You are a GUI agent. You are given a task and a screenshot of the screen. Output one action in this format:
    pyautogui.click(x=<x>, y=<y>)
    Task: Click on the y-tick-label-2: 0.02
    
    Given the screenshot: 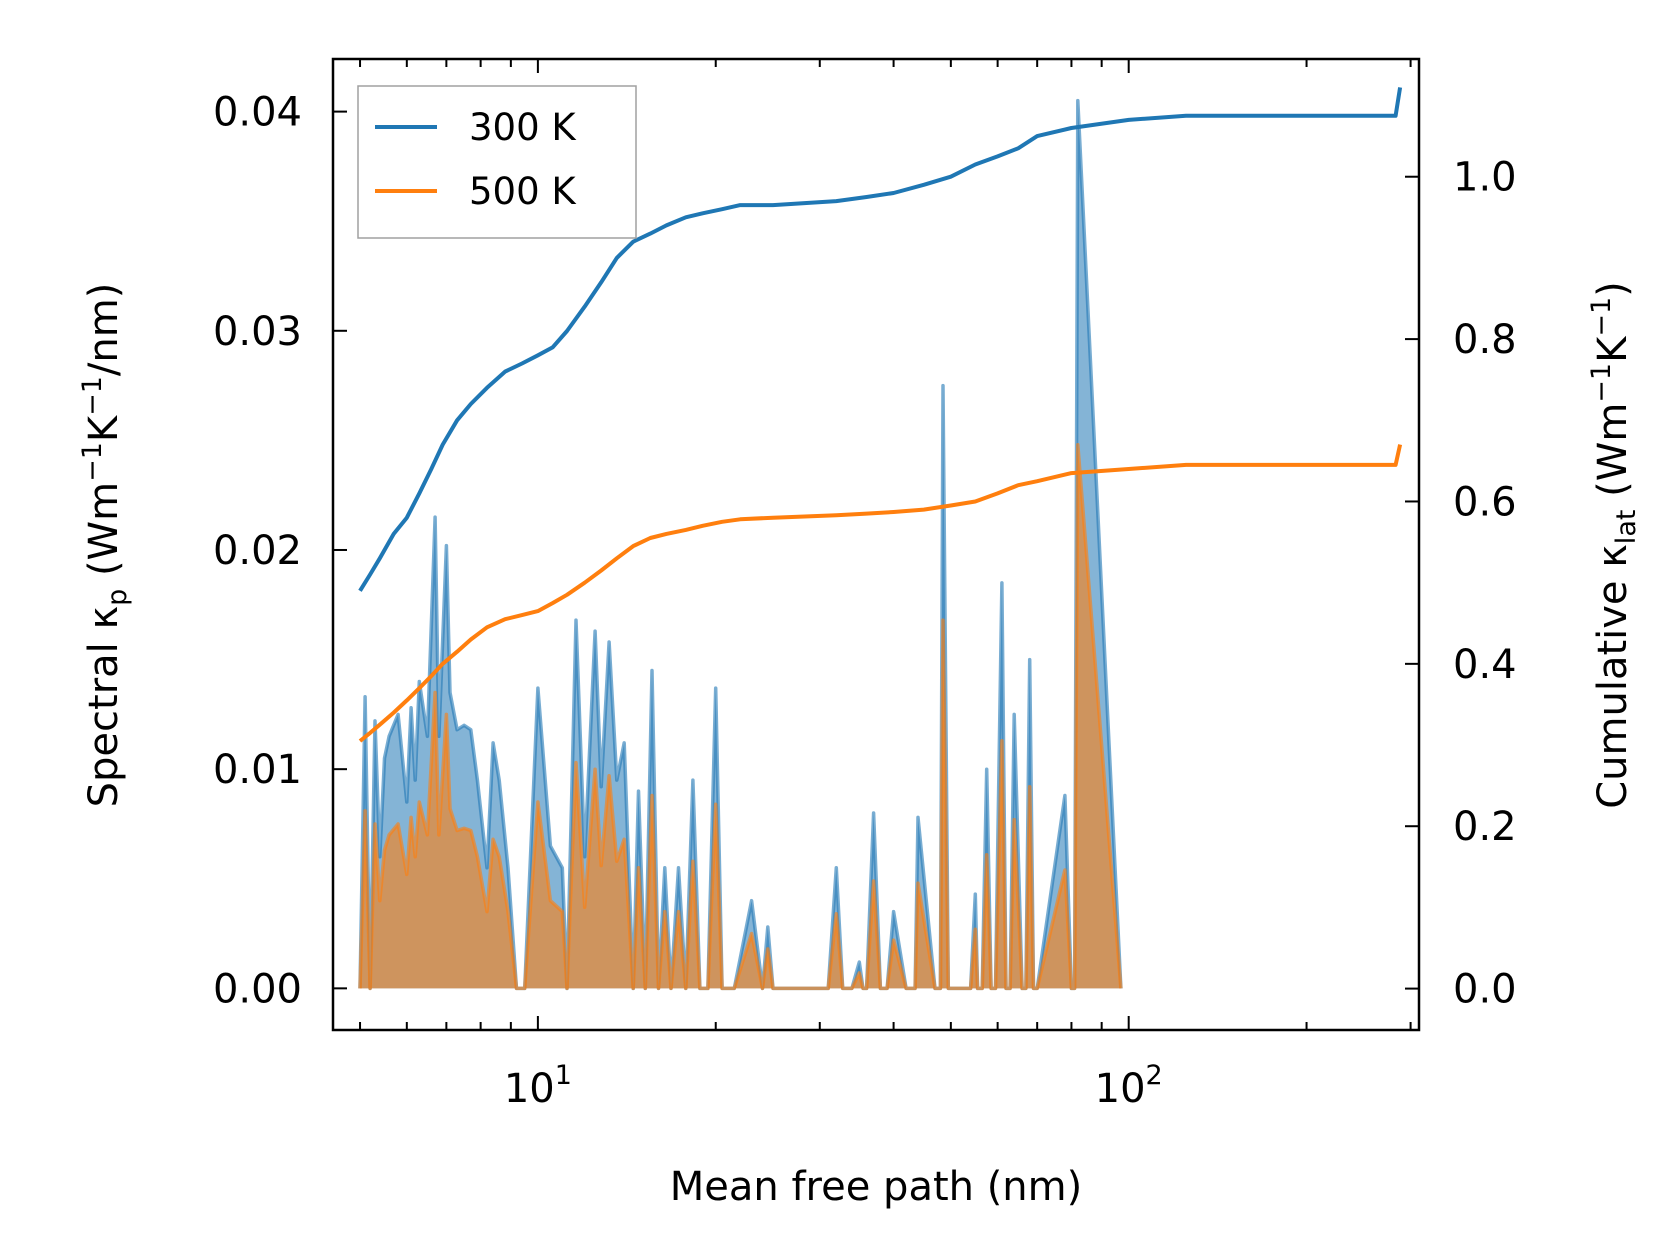 What is the action you would take?
    pyautogui.click(x=257, y=551)
    